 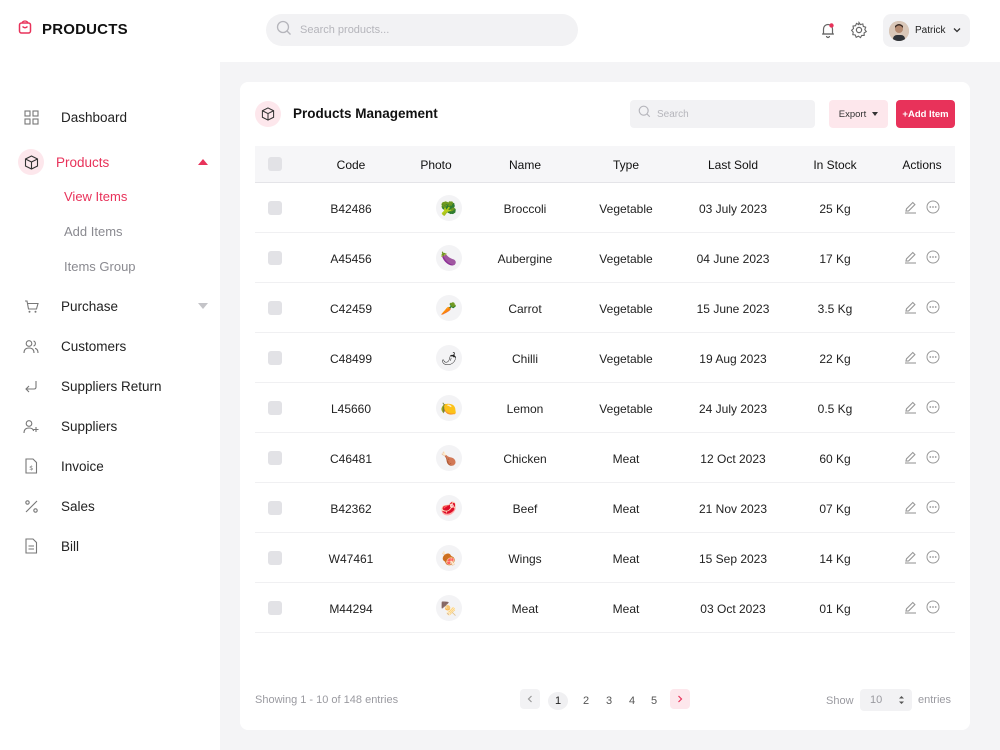 What do you see at coordinates (654, 701) in the screenshot?
I see `page-number-button: 5` at bounding box center [654, 701].